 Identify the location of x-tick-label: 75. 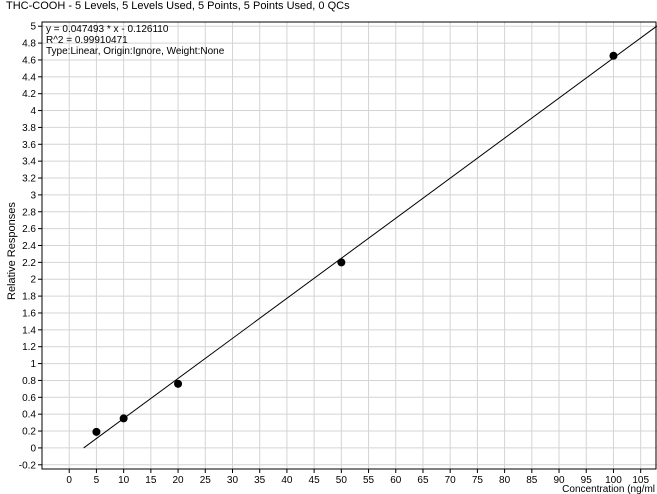
(478, 480).